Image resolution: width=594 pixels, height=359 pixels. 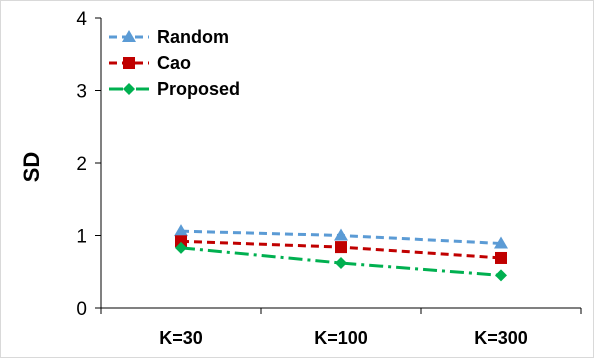 I want to click on y-tick-label: 3, so click(x=81, y=92).